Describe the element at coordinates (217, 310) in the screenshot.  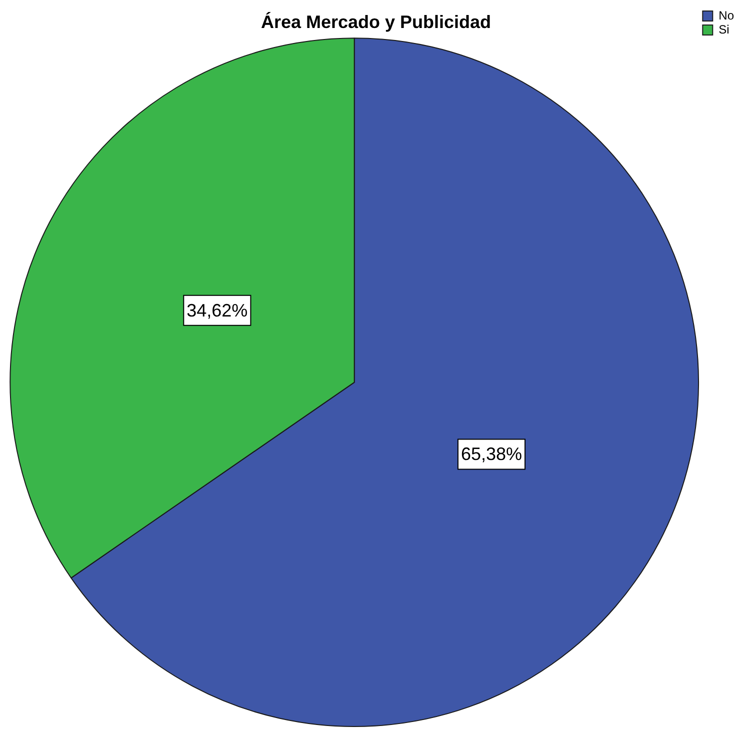
I see `data-label: 34,62%` at that location.